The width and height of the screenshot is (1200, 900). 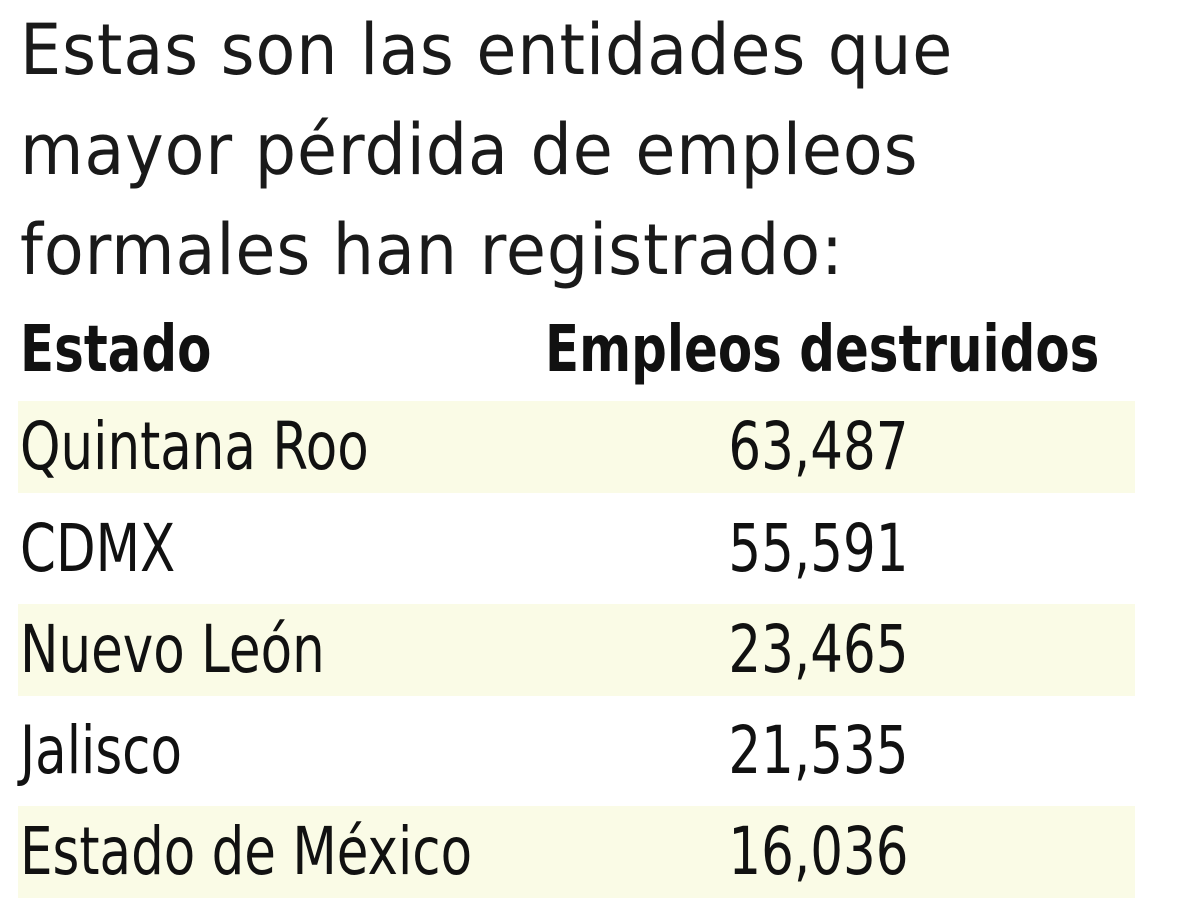 What do you see at coordinates (576, 447) in the screenshot?
I see `table-row: Quintana Roo 63,487` at bounding box center [576, 447].